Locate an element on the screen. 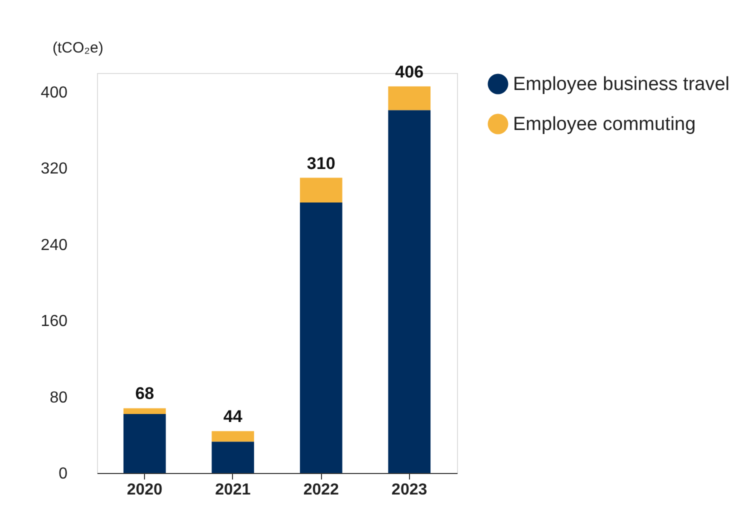 Image resolution: width=739 pixels, height=516 pixels. total-label: 44 is located at coordinates (233, 416).